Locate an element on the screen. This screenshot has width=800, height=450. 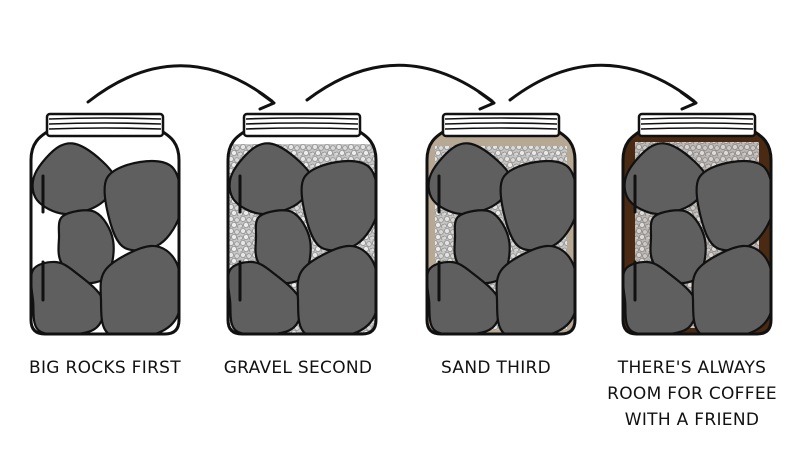
caption-step-1: BIG ROCKS FIRST is located at coordinates (105, 368).